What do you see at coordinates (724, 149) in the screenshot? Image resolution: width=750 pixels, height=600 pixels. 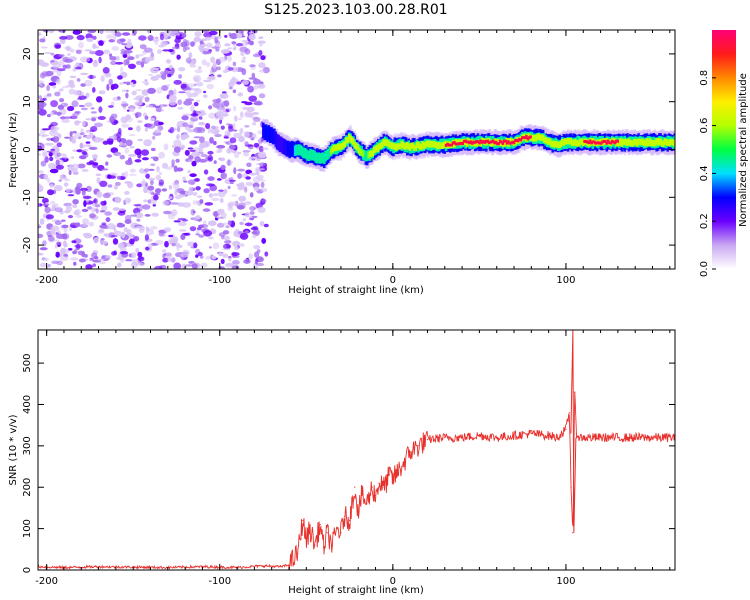 I see `colorbar-bar` at bounding box center [724, 149].